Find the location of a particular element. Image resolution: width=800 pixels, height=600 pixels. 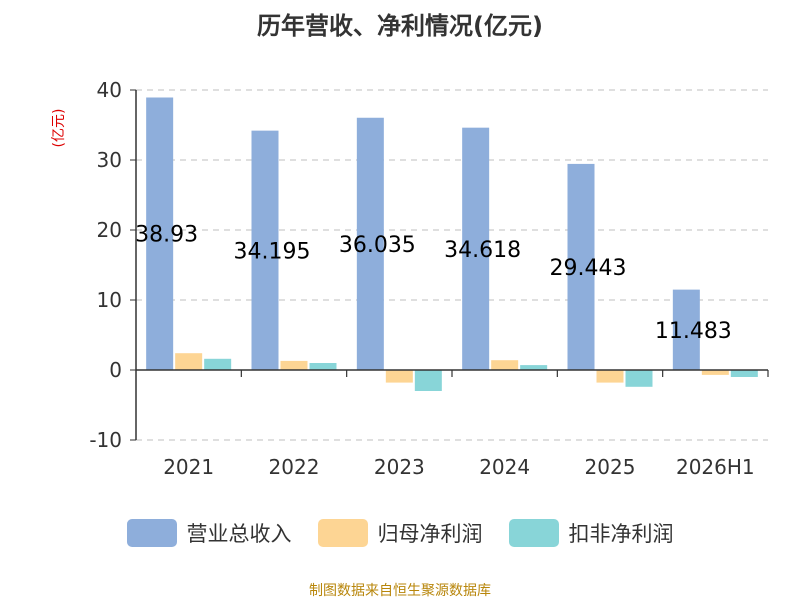

y-tick-label: -10 is located at coordinates (105, 440).